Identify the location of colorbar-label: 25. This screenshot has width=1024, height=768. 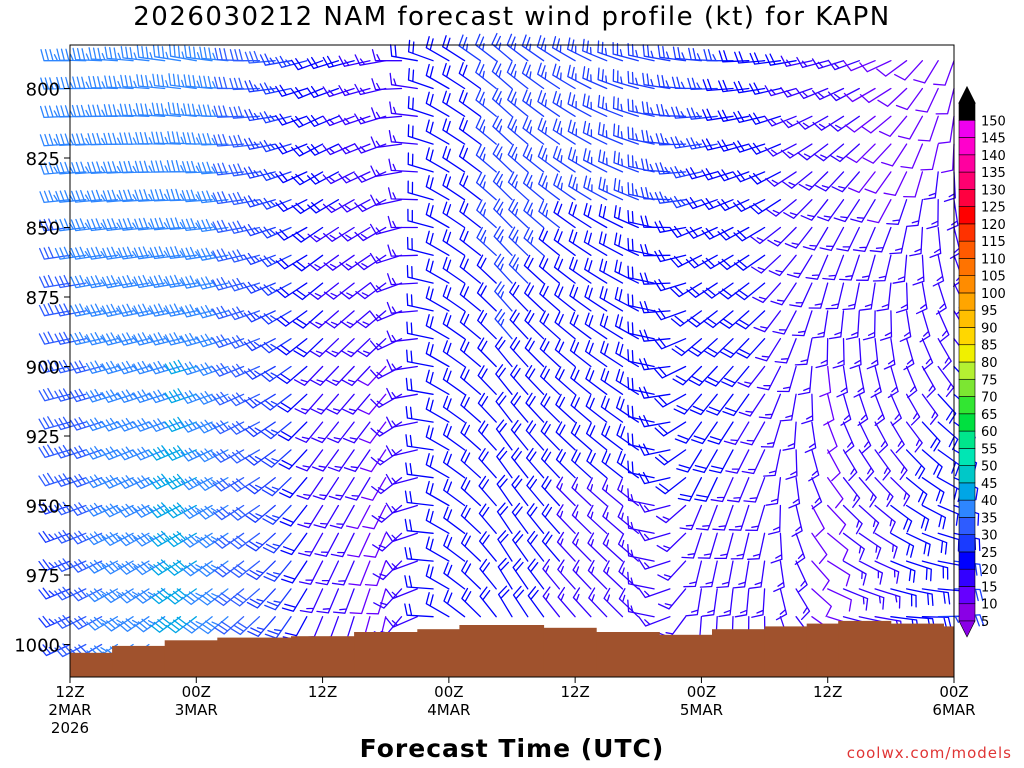
(989, 553).